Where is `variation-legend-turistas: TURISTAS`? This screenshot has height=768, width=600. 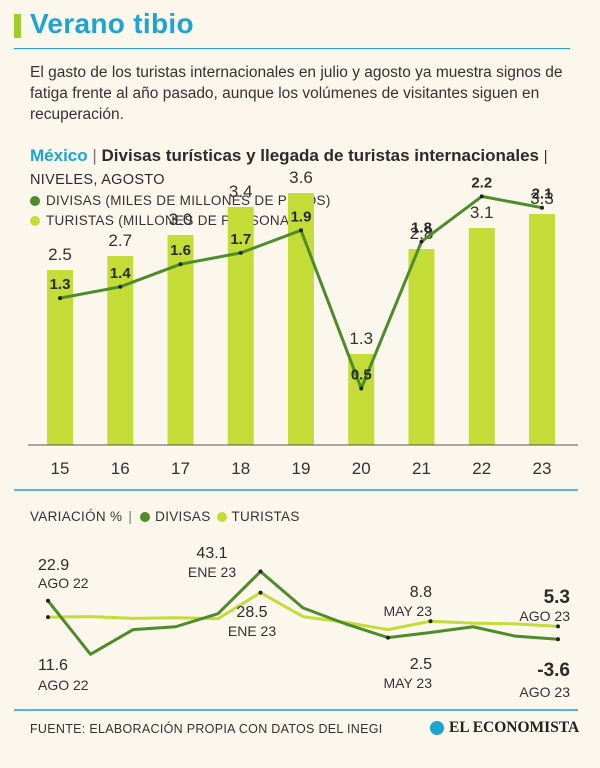 variation-legend-turistas: TURISTAS is located at coordinates (257, 516).